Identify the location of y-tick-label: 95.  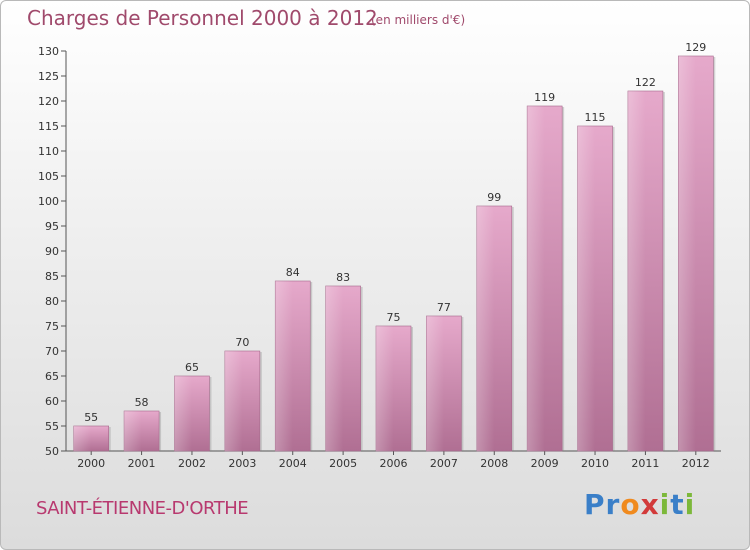
(52, 226).